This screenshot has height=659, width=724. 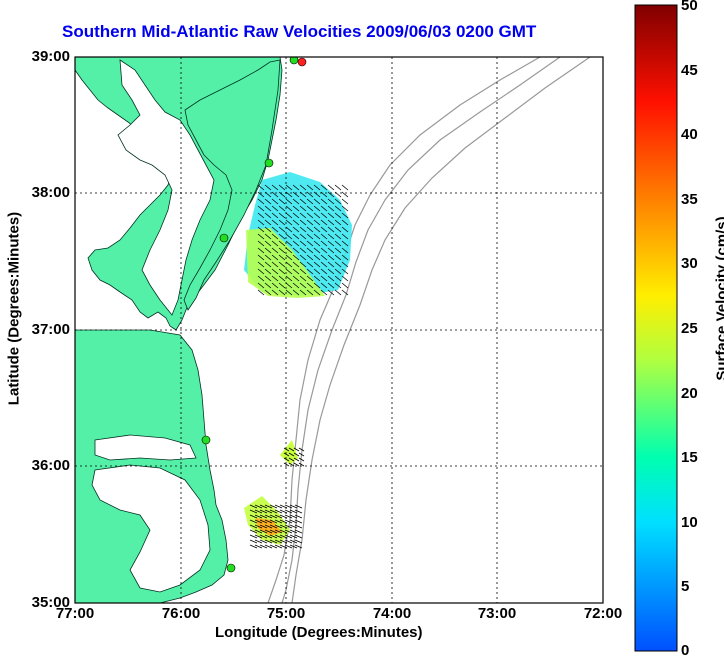 What do you see at coordinates (689, 263) in the screenshot?
I see `colorbar-tick: 30` at bounding box center [689, 263].